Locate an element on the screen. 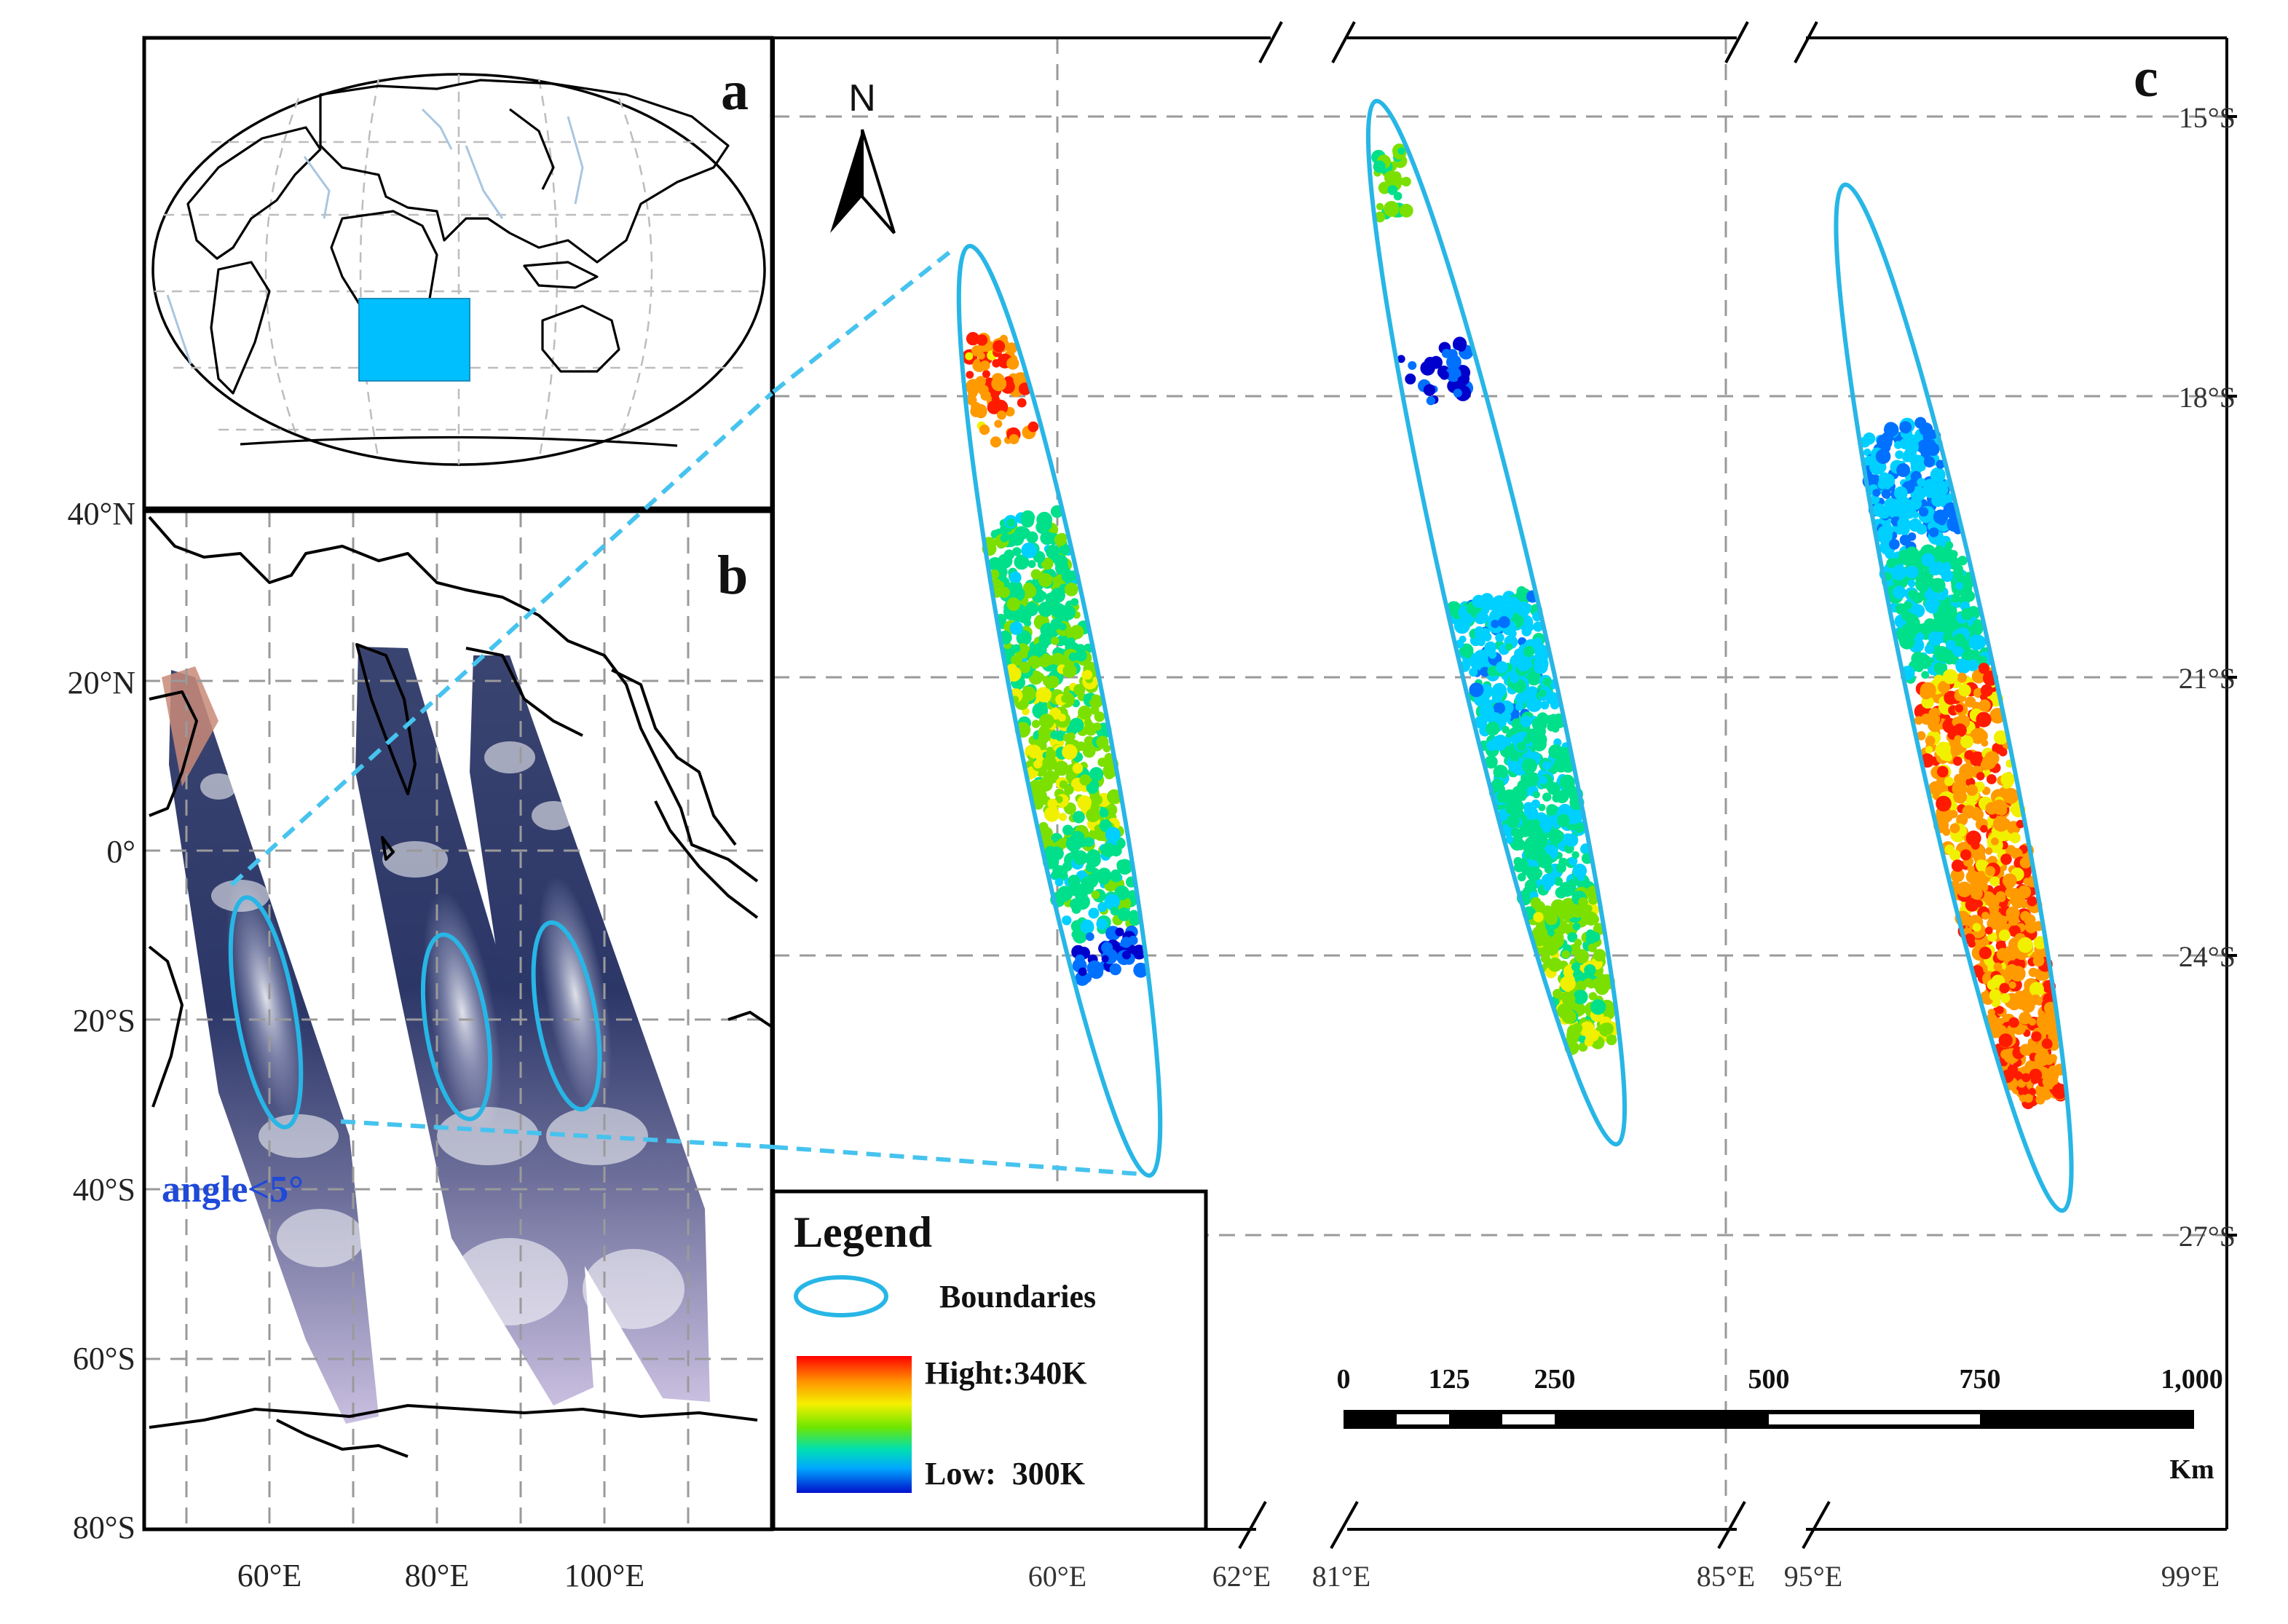 The image size is (2288, 1624). scale-tick: 125 is located at coordinates (1449, 1379).